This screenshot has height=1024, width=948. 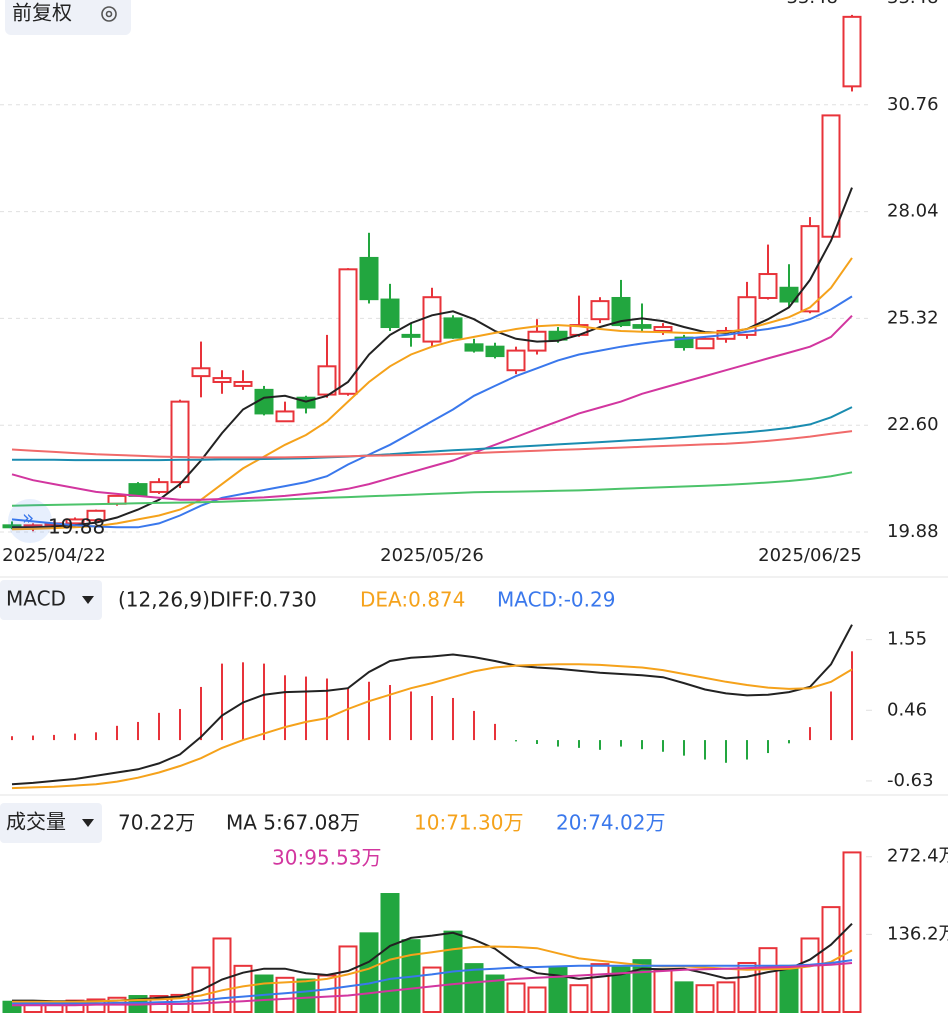 I want to click on y-tick-label: 28.04, so click(x=913, y=211).